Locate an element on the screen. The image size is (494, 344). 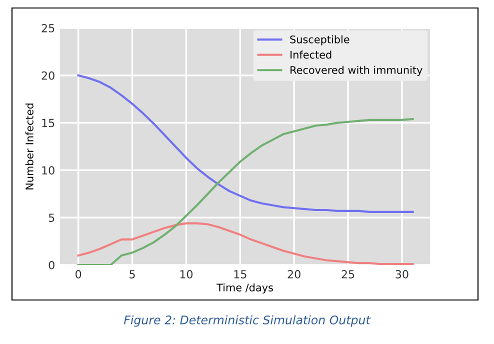
y-tick-label: 20 is located at coordinates (48, 75).